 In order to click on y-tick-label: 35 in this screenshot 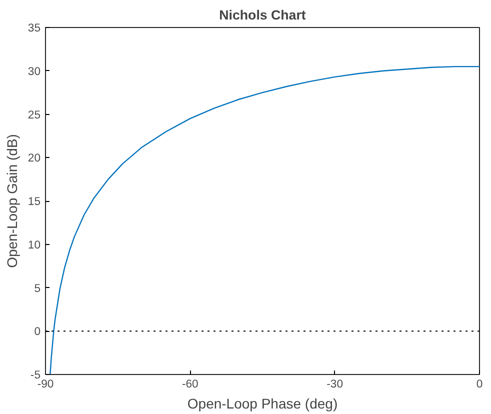, I will do `click(34, 28)`.